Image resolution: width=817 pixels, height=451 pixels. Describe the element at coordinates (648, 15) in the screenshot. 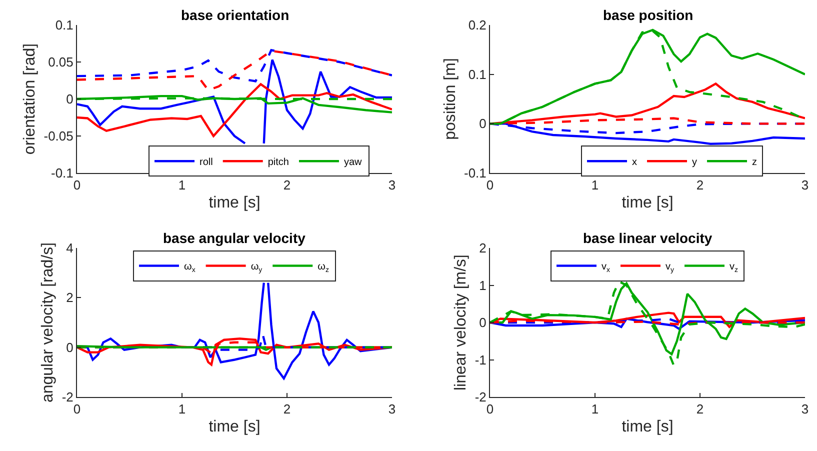

I see `chart-title: base position` at that location.